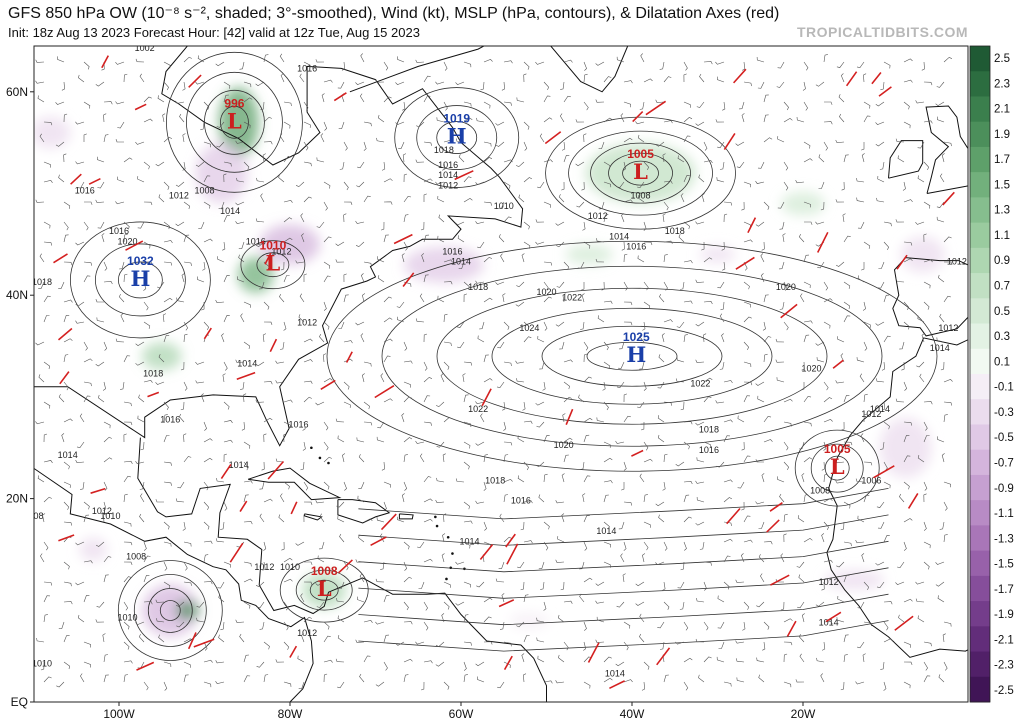 The image size is (1024, 724). I want to click on isobar-label: 1010, so click(504, 206).